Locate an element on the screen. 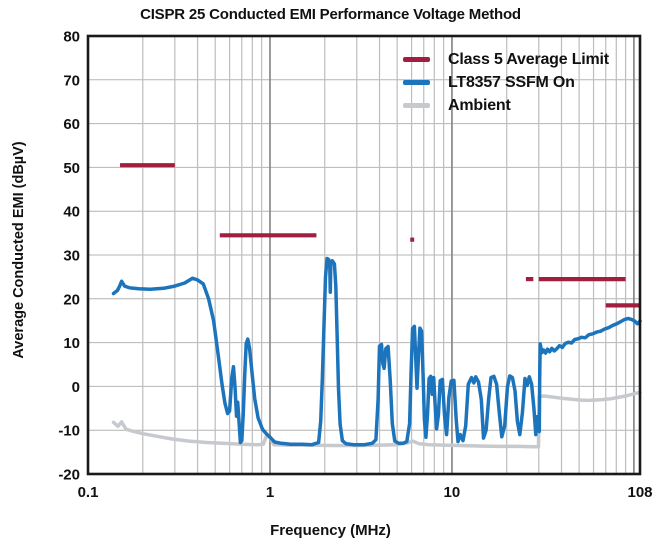 The width and height of the screenshot is (661, 554). series-ambient is located at coordinates (376, 419).